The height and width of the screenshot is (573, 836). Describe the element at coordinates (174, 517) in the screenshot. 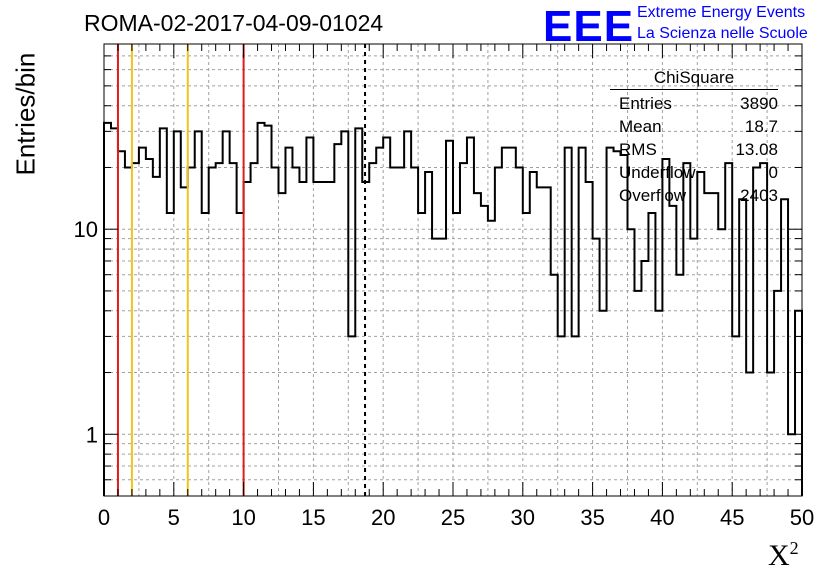

I see `x-tick-label: 5` at that location.